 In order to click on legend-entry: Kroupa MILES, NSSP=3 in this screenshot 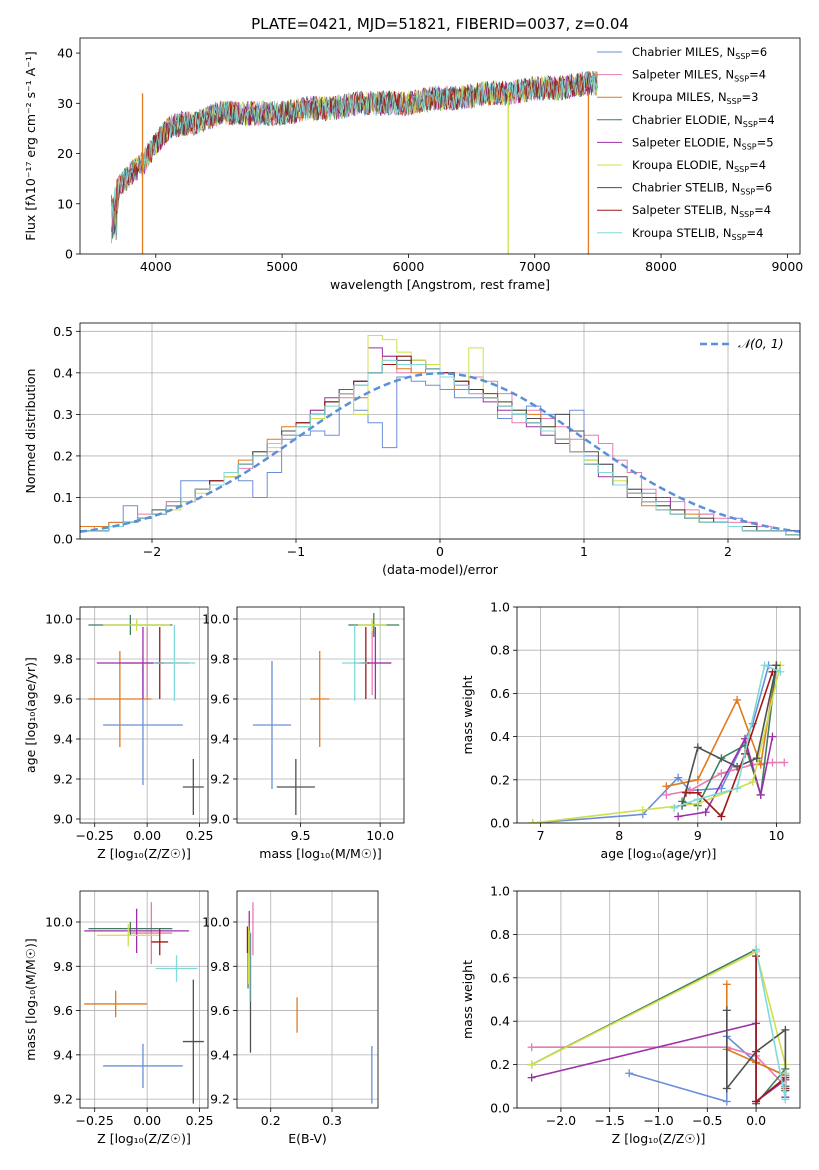, I will do `click(695, 98)`.